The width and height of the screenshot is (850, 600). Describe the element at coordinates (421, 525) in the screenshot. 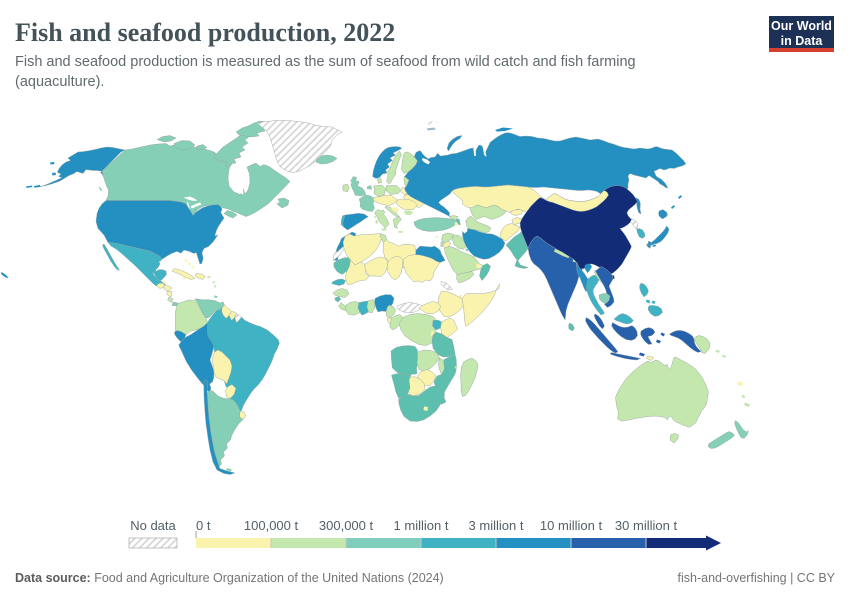

I see `svg-text: 1 million t` at that location.